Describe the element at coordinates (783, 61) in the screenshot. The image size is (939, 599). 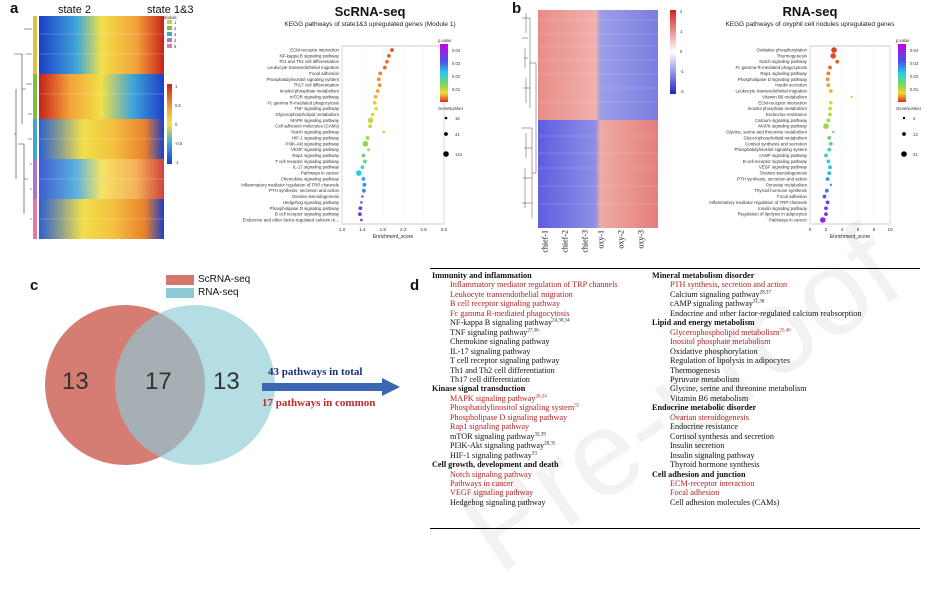
I see `y-category-label: Notch signaling pathway` at that location.